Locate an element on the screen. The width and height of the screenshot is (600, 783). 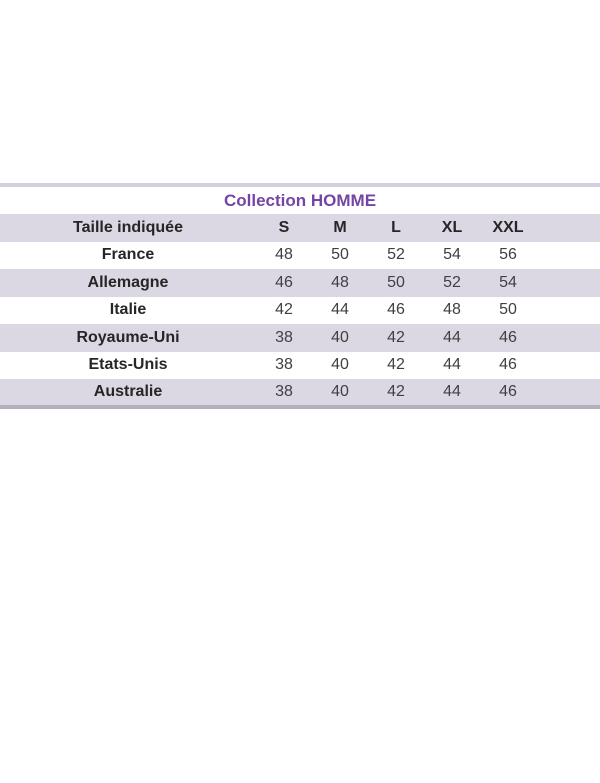
row-label-royaume-uni: Royaume-Uni is located at coordinates (128, 337).